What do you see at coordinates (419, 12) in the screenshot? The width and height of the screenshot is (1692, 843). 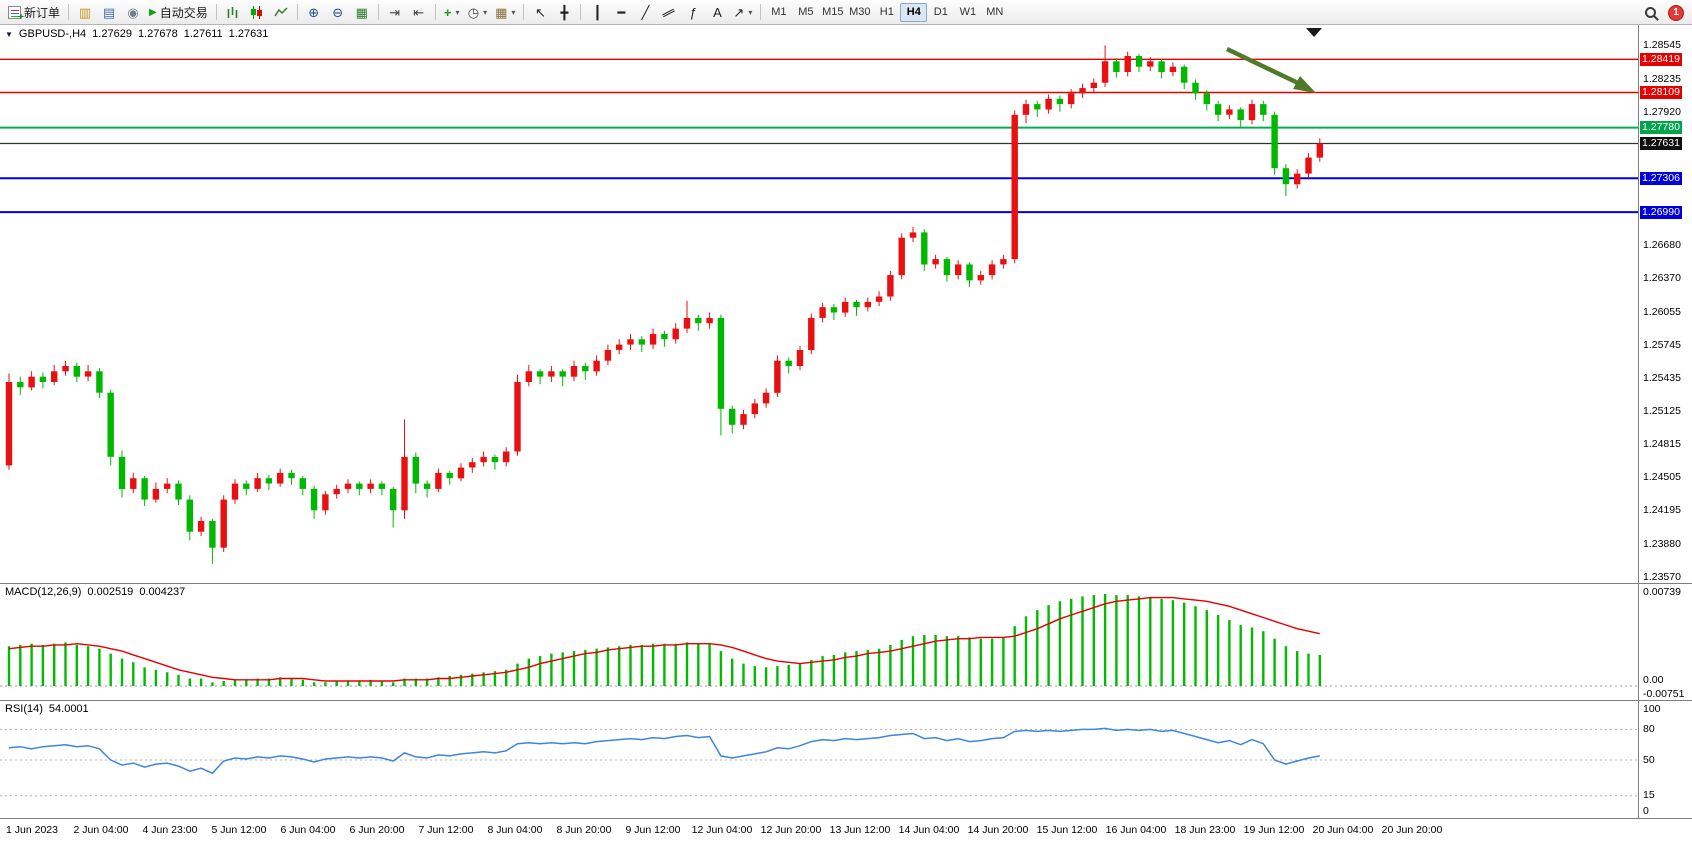 I see `chart-shift-button: ⇤` at bounding box center [419, 12].